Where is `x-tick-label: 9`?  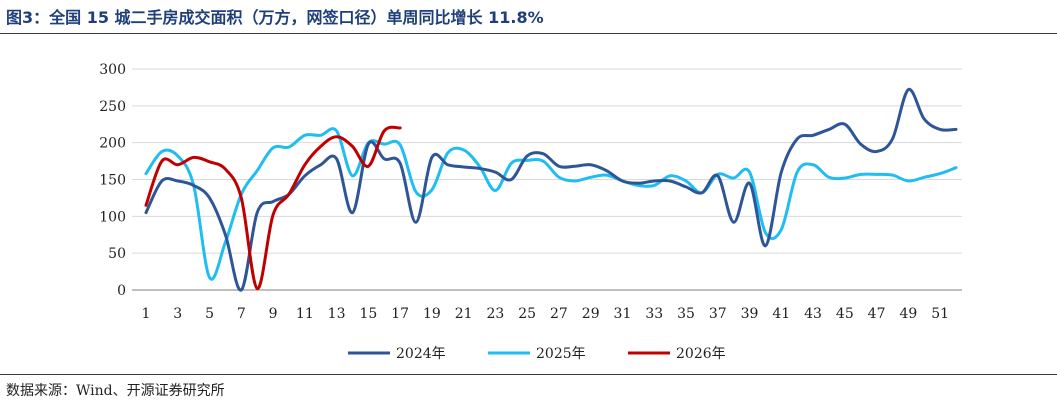 x-tick-label: 9 is located at coordinates (273, 314).